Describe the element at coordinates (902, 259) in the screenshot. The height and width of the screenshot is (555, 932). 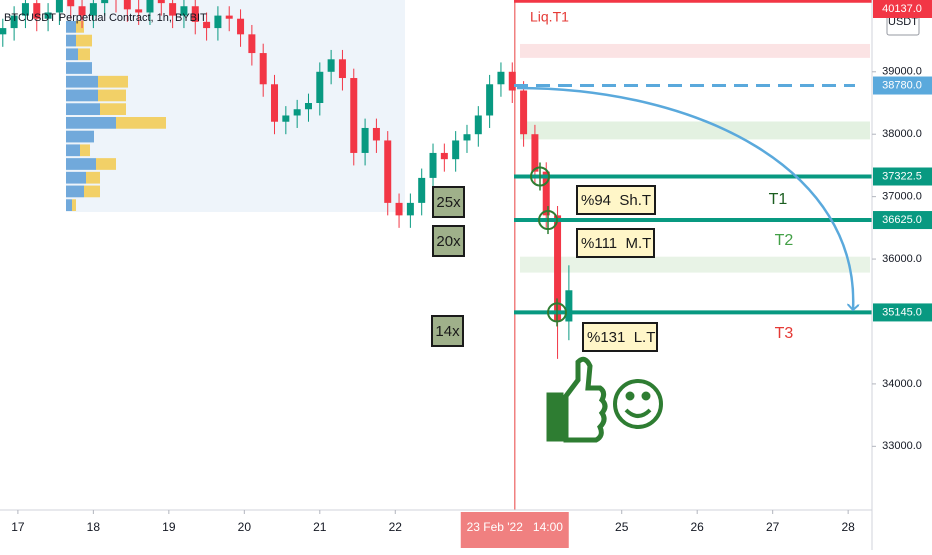
I see `y-tick-label: 36000.0` at that location.